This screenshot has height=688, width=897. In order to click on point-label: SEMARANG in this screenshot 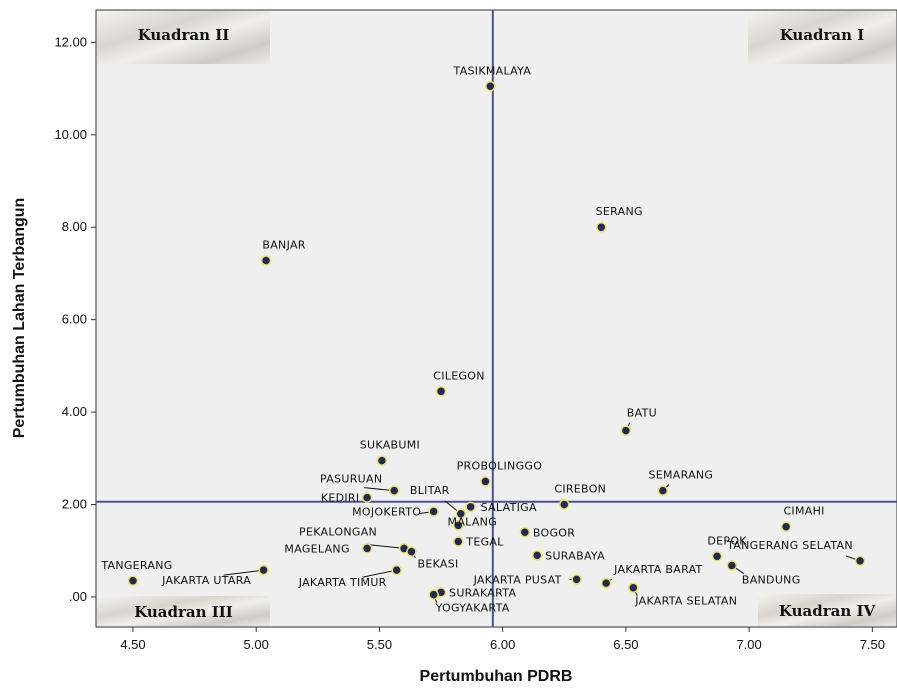, I will do `click(680, 475)`.